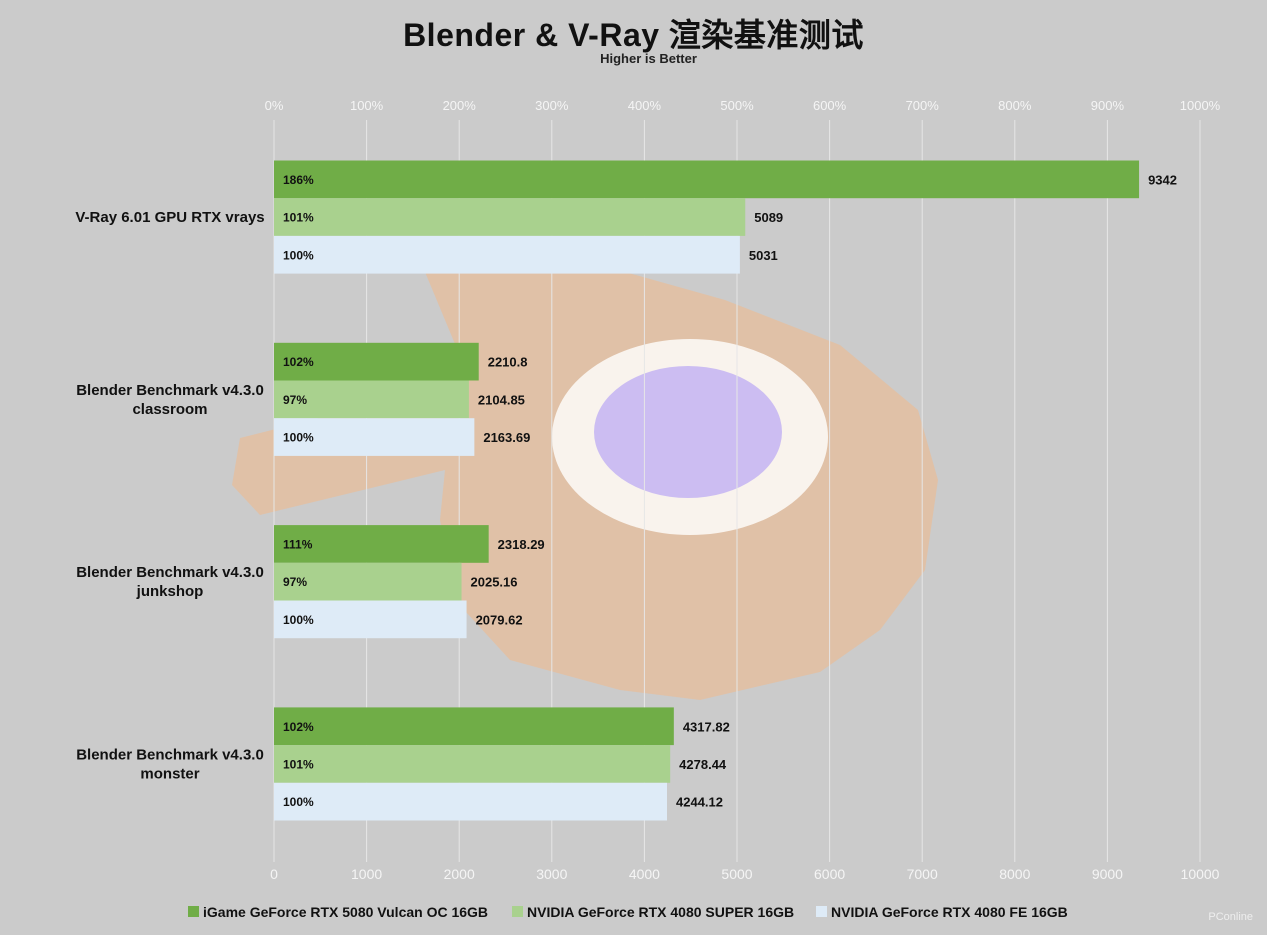 The height and width of the screenshot is (935, 1267). What do you see at coordinates (1015, 105) in the screenshot?
I see `top-axis-tick-label-8: 800%` at bounding box center [1015, 105].